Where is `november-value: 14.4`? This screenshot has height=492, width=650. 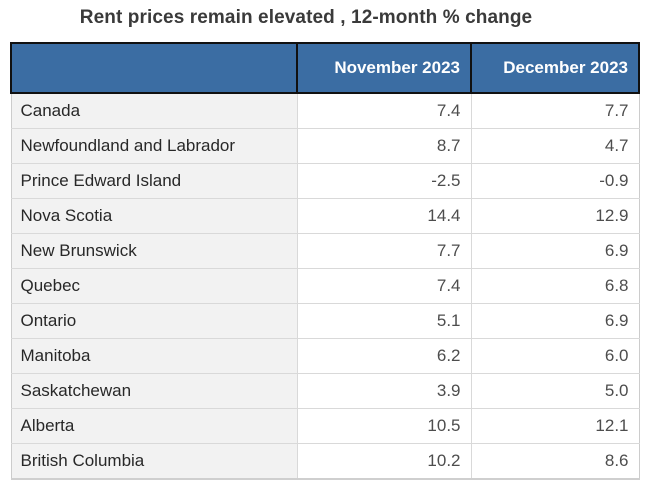
november-value: 14.4 is located at coordinates (384, 216).